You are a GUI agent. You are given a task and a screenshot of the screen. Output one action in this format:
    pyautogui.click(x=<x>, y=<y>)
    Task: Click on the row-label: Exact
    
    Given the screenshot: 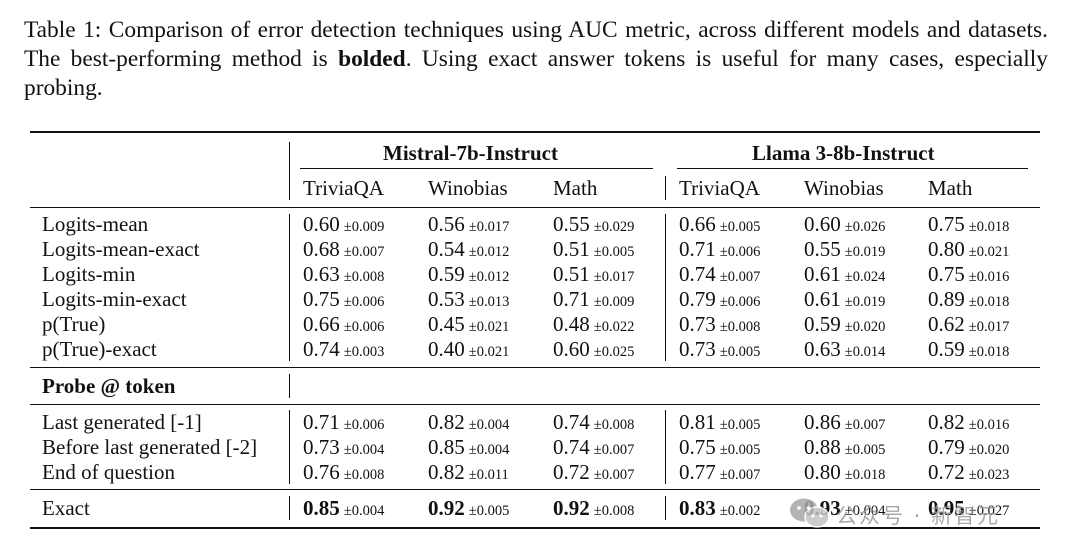 What is the action you would take?
    pyautogui.click(x=66, y=508)
    